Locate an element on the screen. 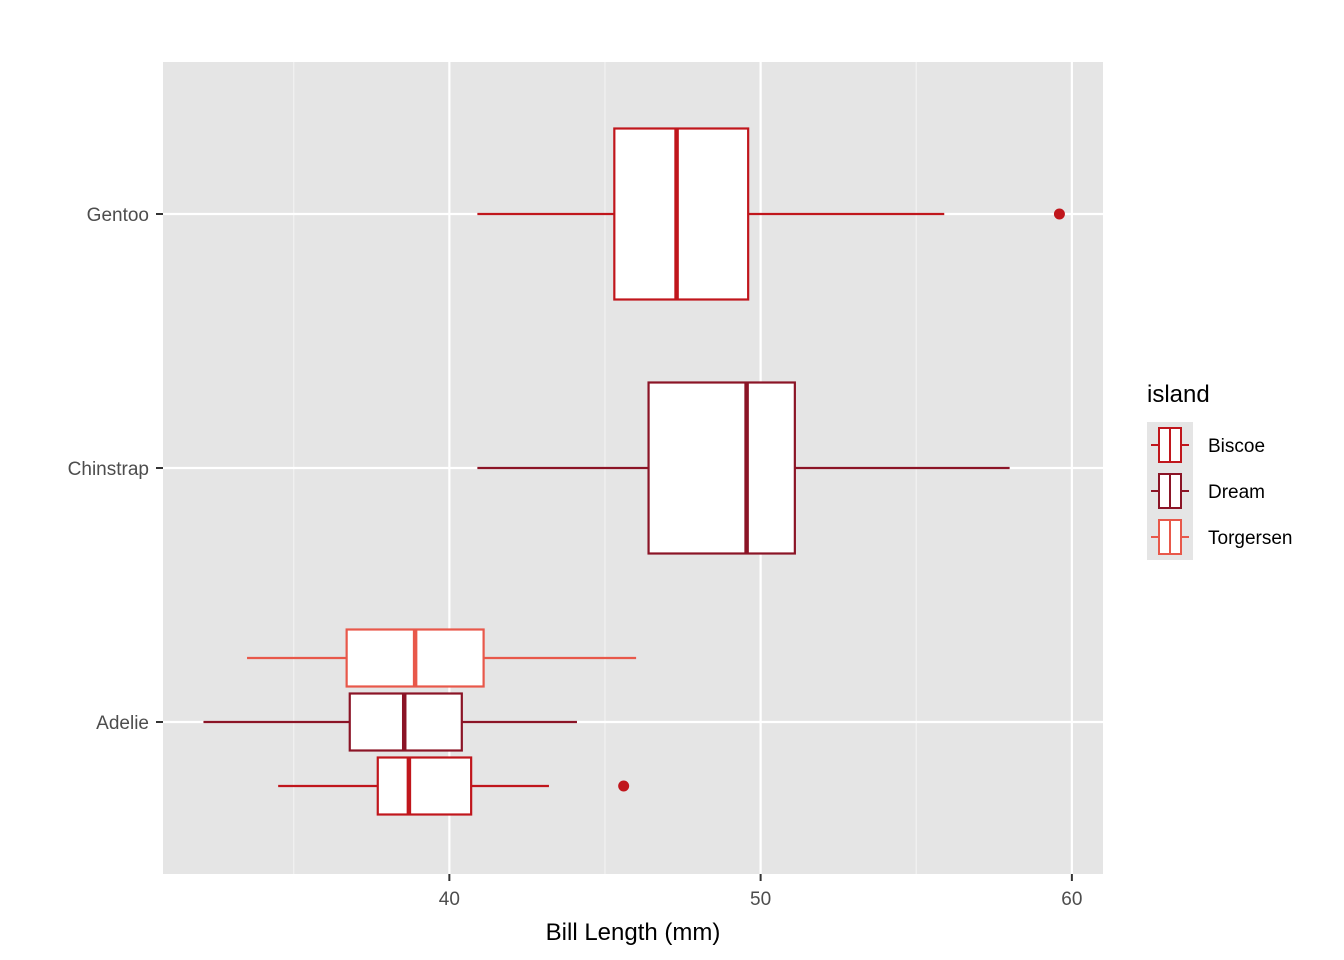 The height and width of the screenshot is (960, 1344). legend: island Biscoe Dream Torgersen is located at coordinates (1220, 470).